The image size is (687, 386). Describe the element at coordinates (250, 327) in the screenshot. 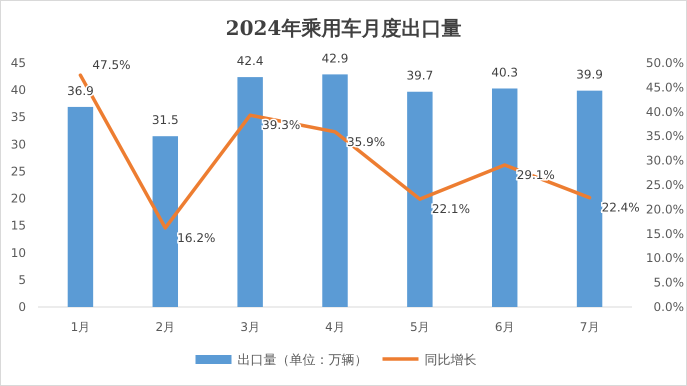

I see `x-tick-label: 3月` at that location.